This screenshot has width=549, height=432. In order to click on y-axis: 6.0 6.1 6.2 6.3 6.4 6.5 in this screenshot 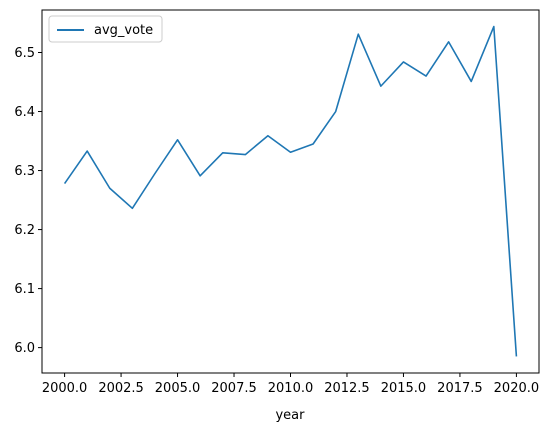, I will do `click(28, 201)`.